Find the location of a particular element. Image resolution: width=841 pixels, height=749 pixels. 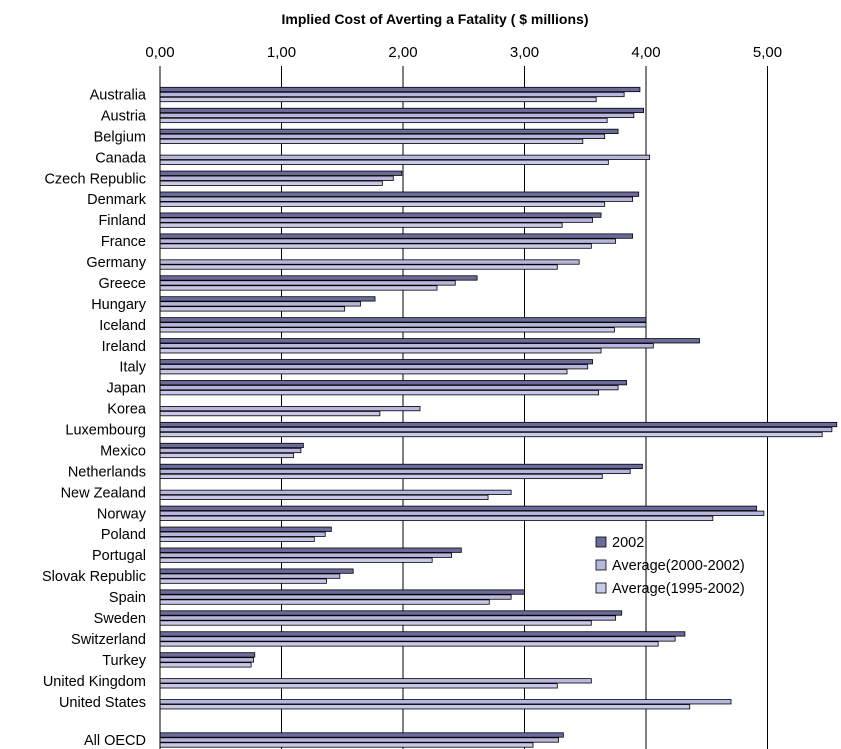

category-label: Ireland is located at coordinates (124, 347).